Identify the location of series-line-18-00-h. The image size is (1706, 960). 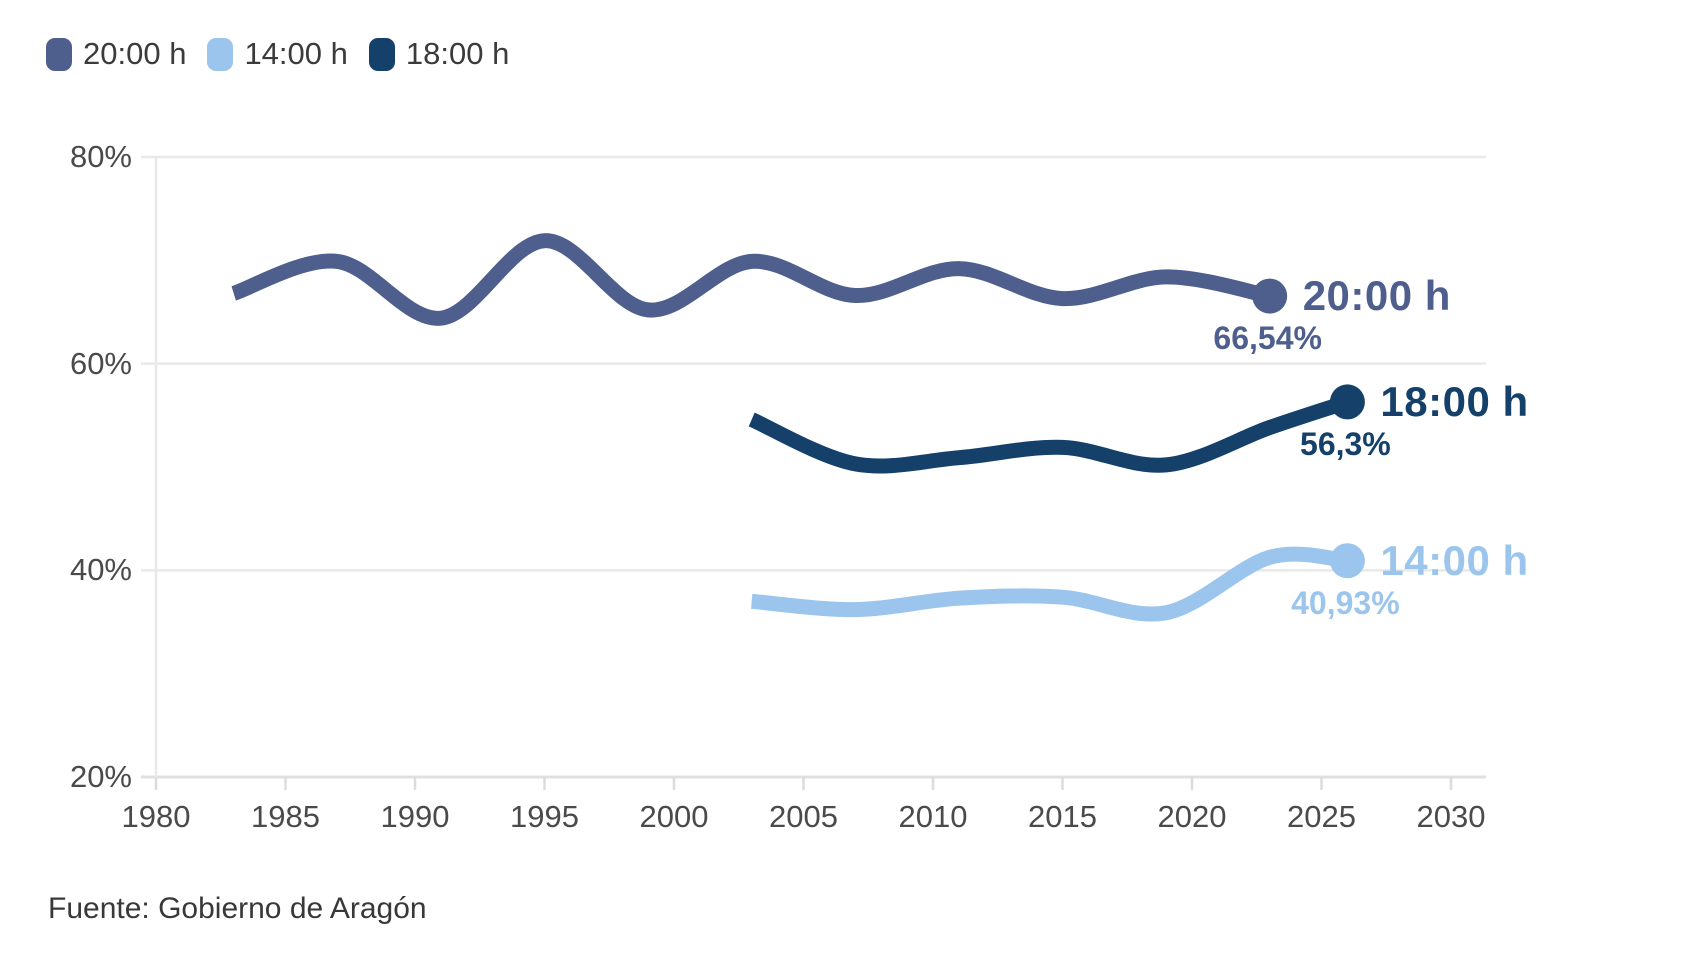
(1049, 434).